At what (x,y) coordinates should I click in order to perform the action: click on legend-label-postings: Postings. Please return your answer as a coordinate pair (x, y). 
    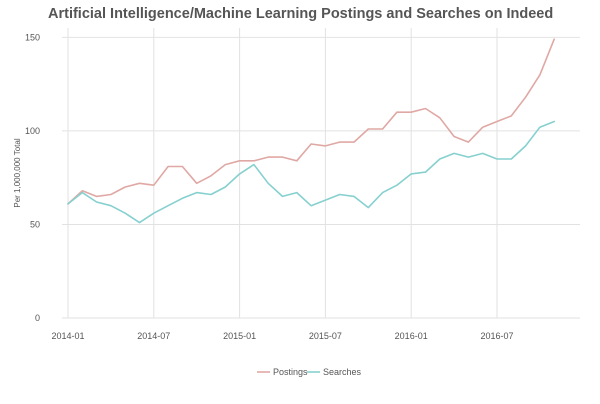
    Looking at the image, I should click on (290, 372).